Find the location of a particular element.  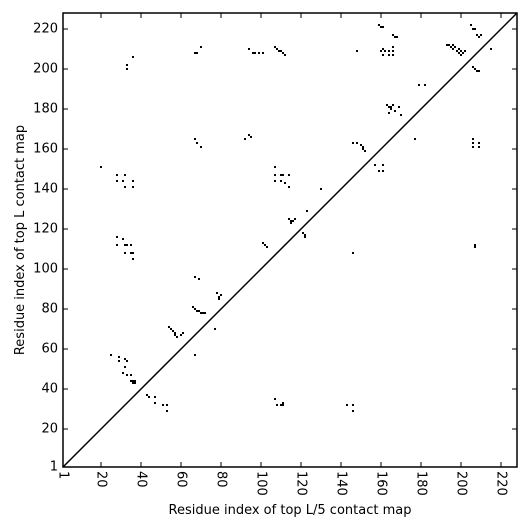

y-tick-label: 160 is located at coordinates (45, 149).